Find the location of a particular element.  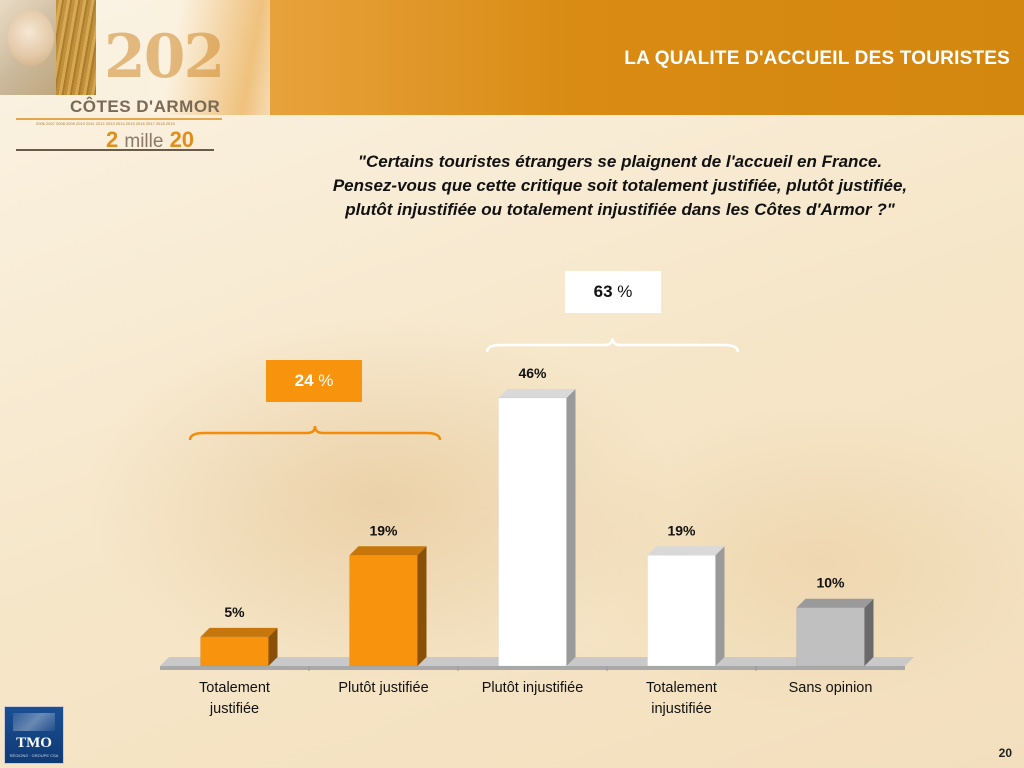

logo-underline is located at coordinates (115, 150).